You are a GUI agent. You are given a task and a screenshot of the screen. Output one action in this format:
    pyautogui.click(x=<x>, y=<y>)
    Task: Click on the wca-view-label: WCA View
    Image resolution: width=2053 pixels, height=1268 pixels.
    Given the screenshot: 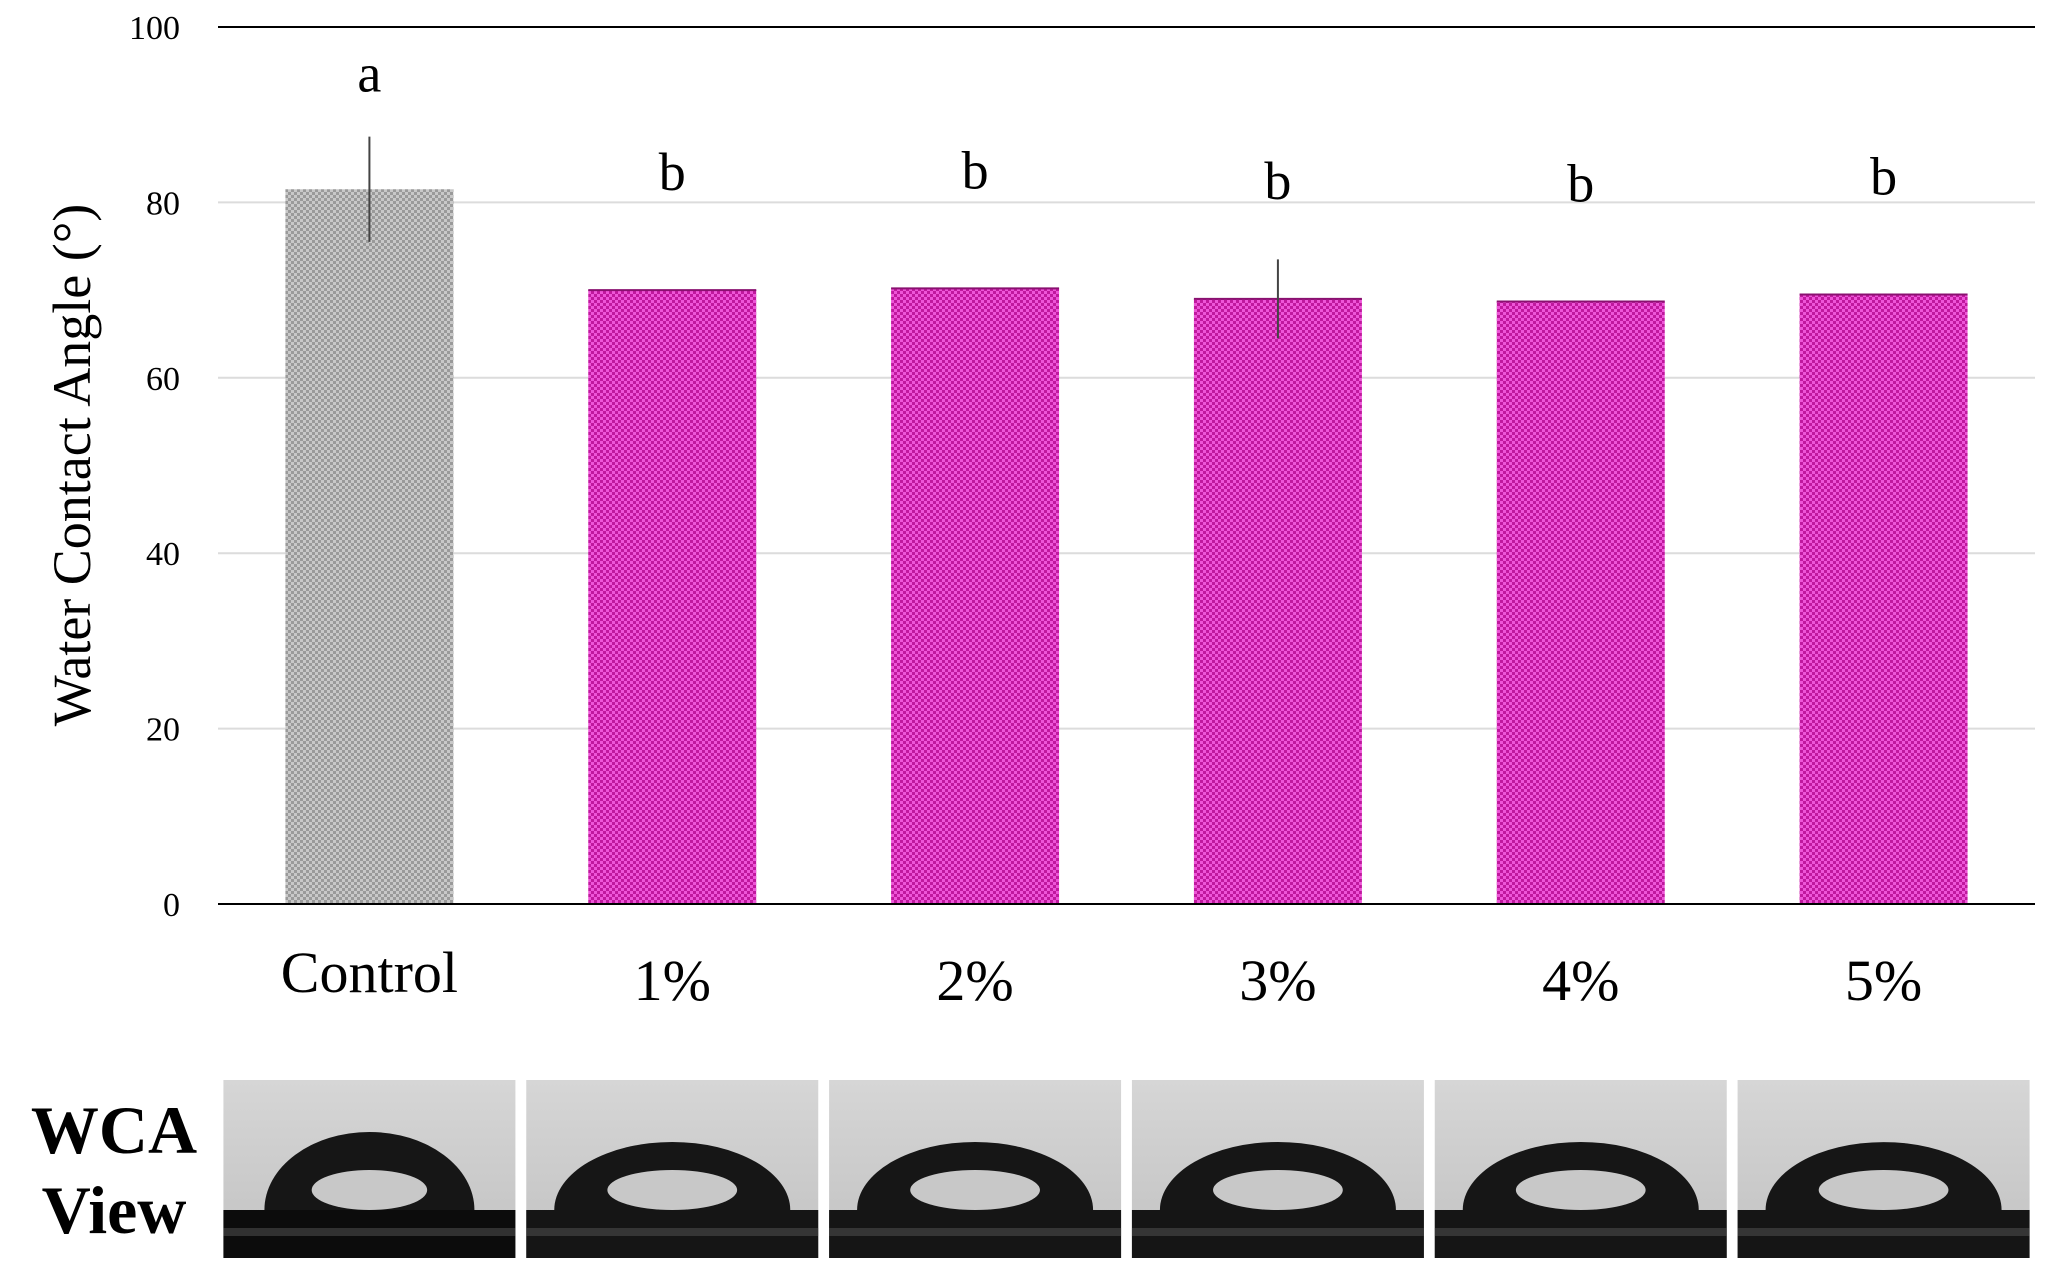 What is the action you would take?
    pyautogui.click(x=114, y=1170)
    